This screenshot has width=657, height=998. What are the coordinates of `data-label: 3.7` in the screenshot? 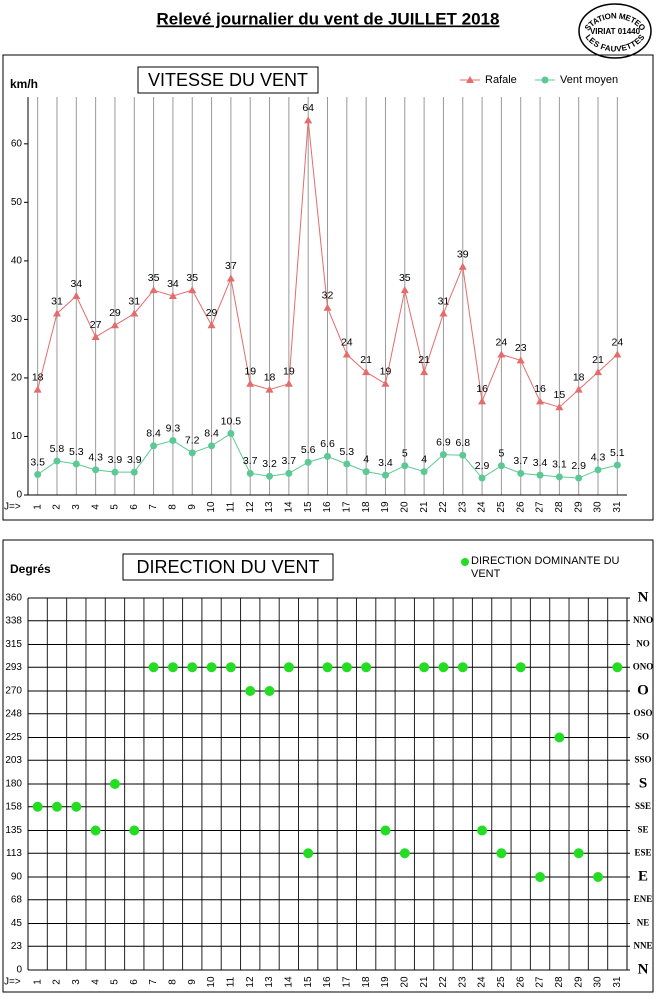 It's located at (289, 461).